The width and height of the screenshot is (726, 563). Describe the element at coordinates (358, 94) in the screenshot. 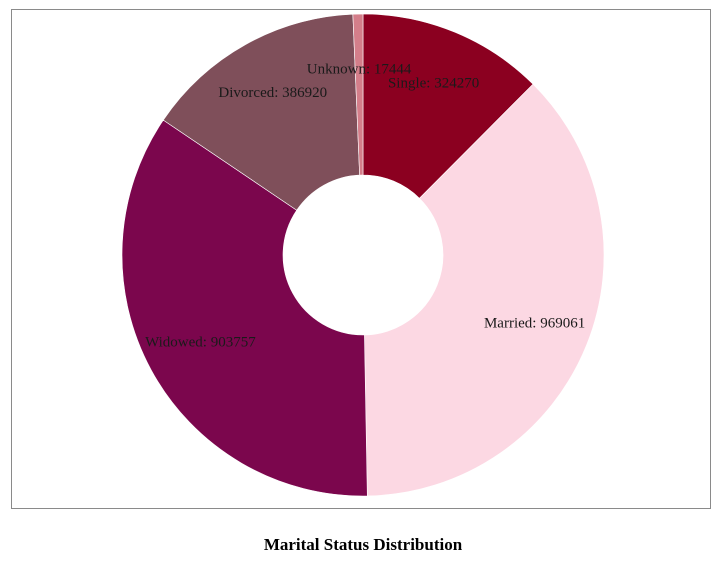

I see `slice-unknown` at that location.